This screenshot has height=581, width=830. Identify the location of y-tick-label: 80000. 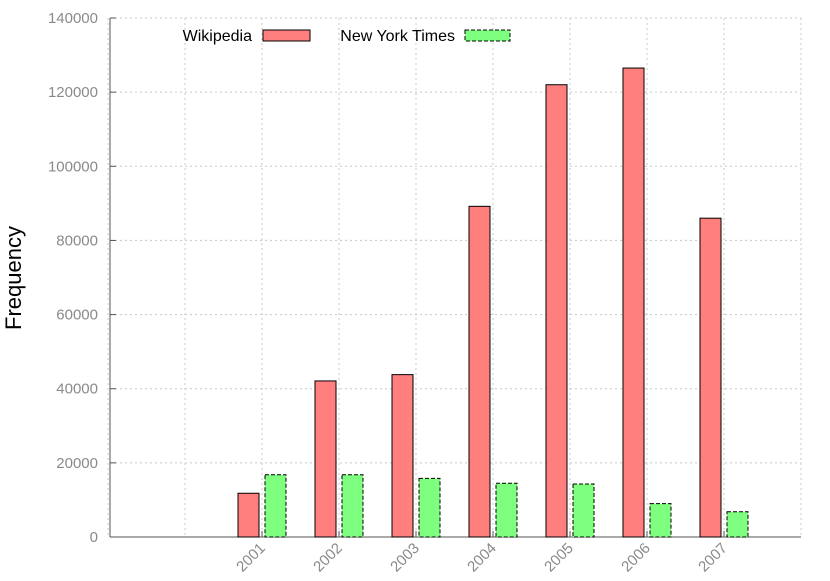
(77, 240).